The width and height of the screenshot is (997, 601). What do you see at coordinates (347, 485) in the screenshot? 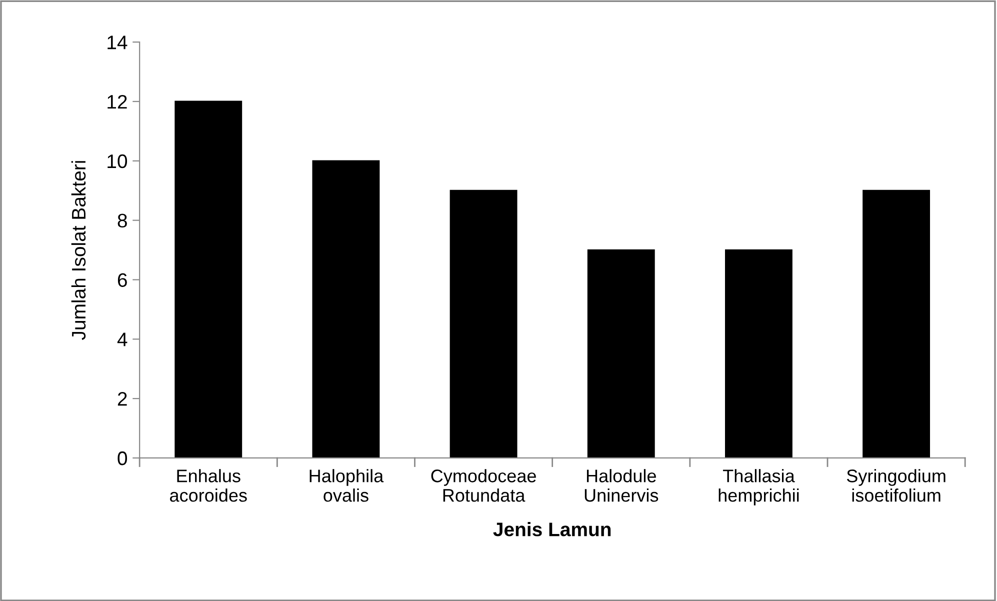
I see `x-tick-label: Halophila ovalis` at bounding box center [347, 485].